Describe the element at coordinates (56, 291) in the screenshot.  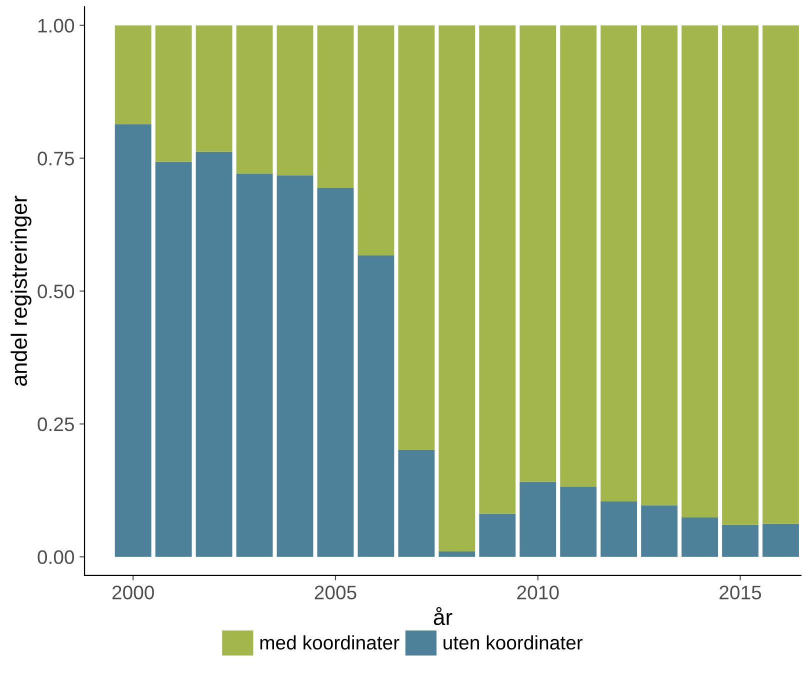
I see `y-tick-label: 0.50` at that location.